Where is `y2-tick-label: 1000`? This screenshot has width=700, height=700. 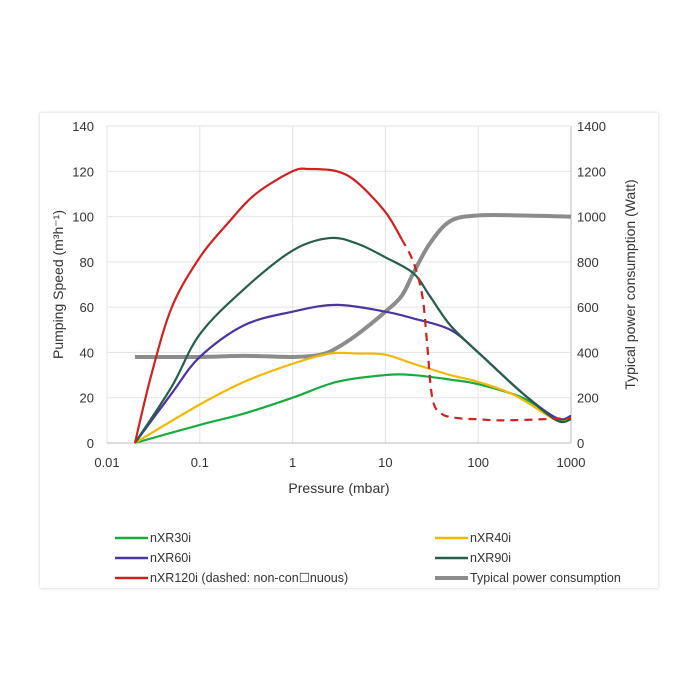
y2-tick-label: 1000 is located at coordinates (591, 217).